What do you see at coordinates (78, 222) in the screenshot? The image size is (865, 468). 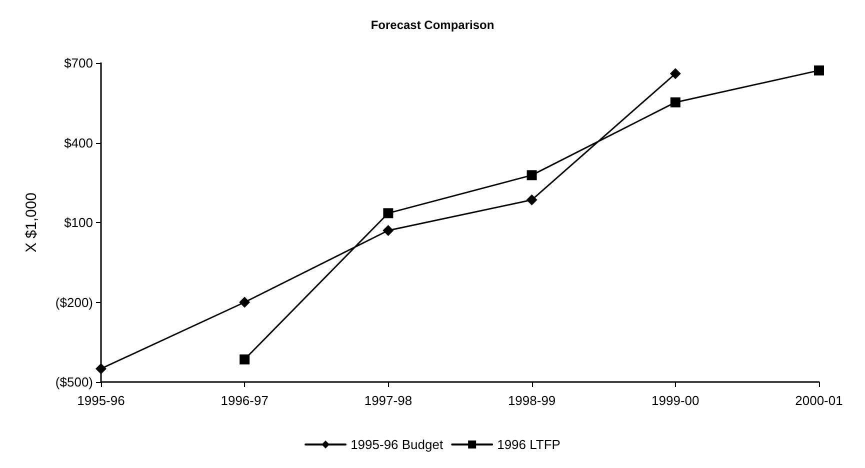 I see `y-tick-label: $100` at bounding box center [78, 222].